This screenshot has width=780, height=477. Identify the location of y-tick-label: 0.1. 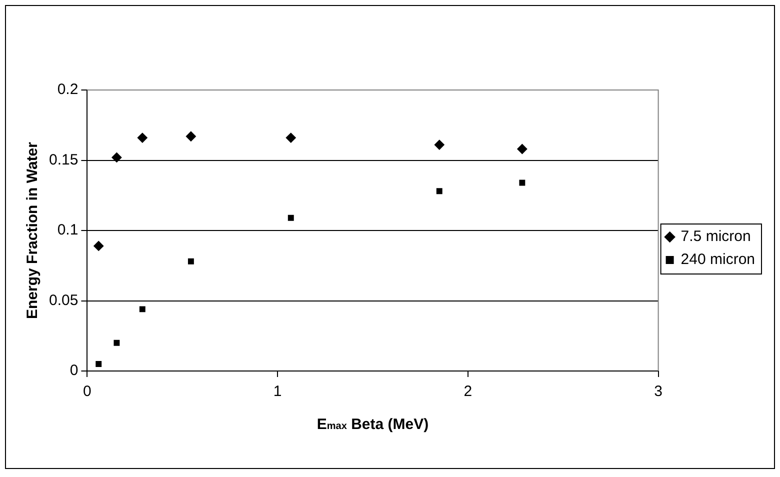
(67, 230).